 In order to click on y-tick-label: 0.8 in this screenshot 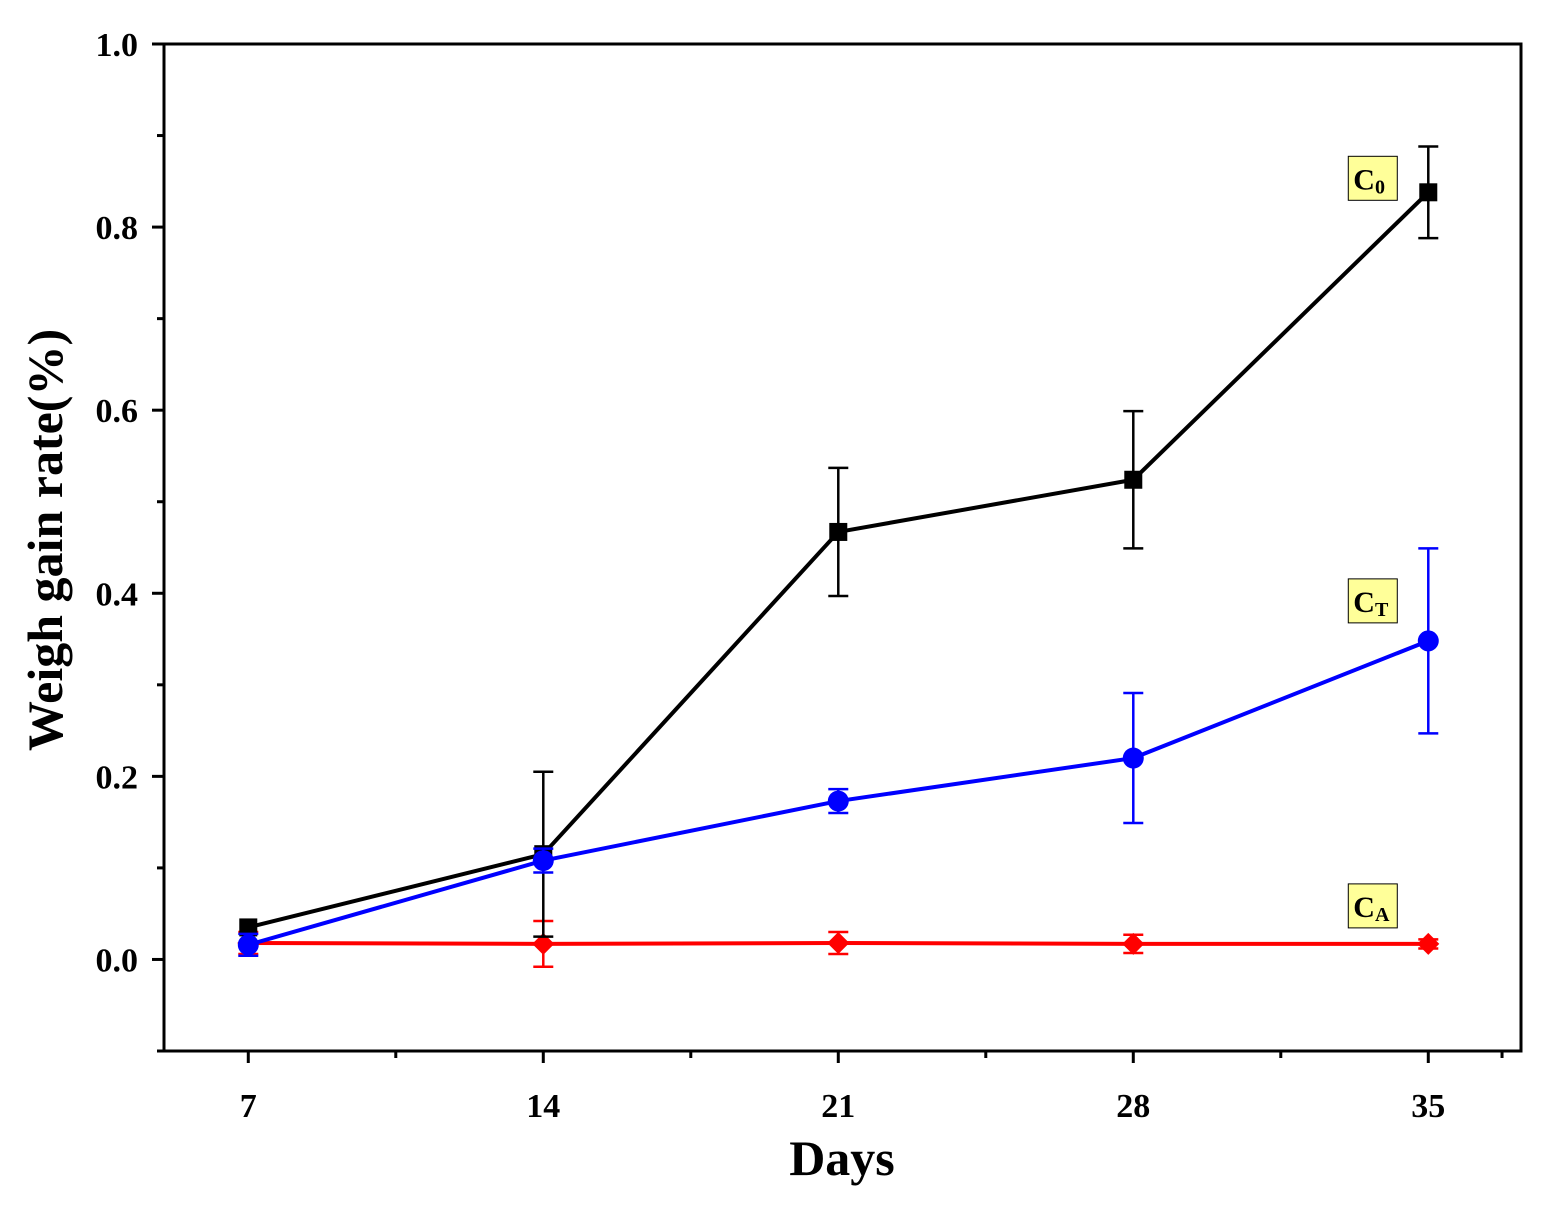, I will do `click(117, 228)`.